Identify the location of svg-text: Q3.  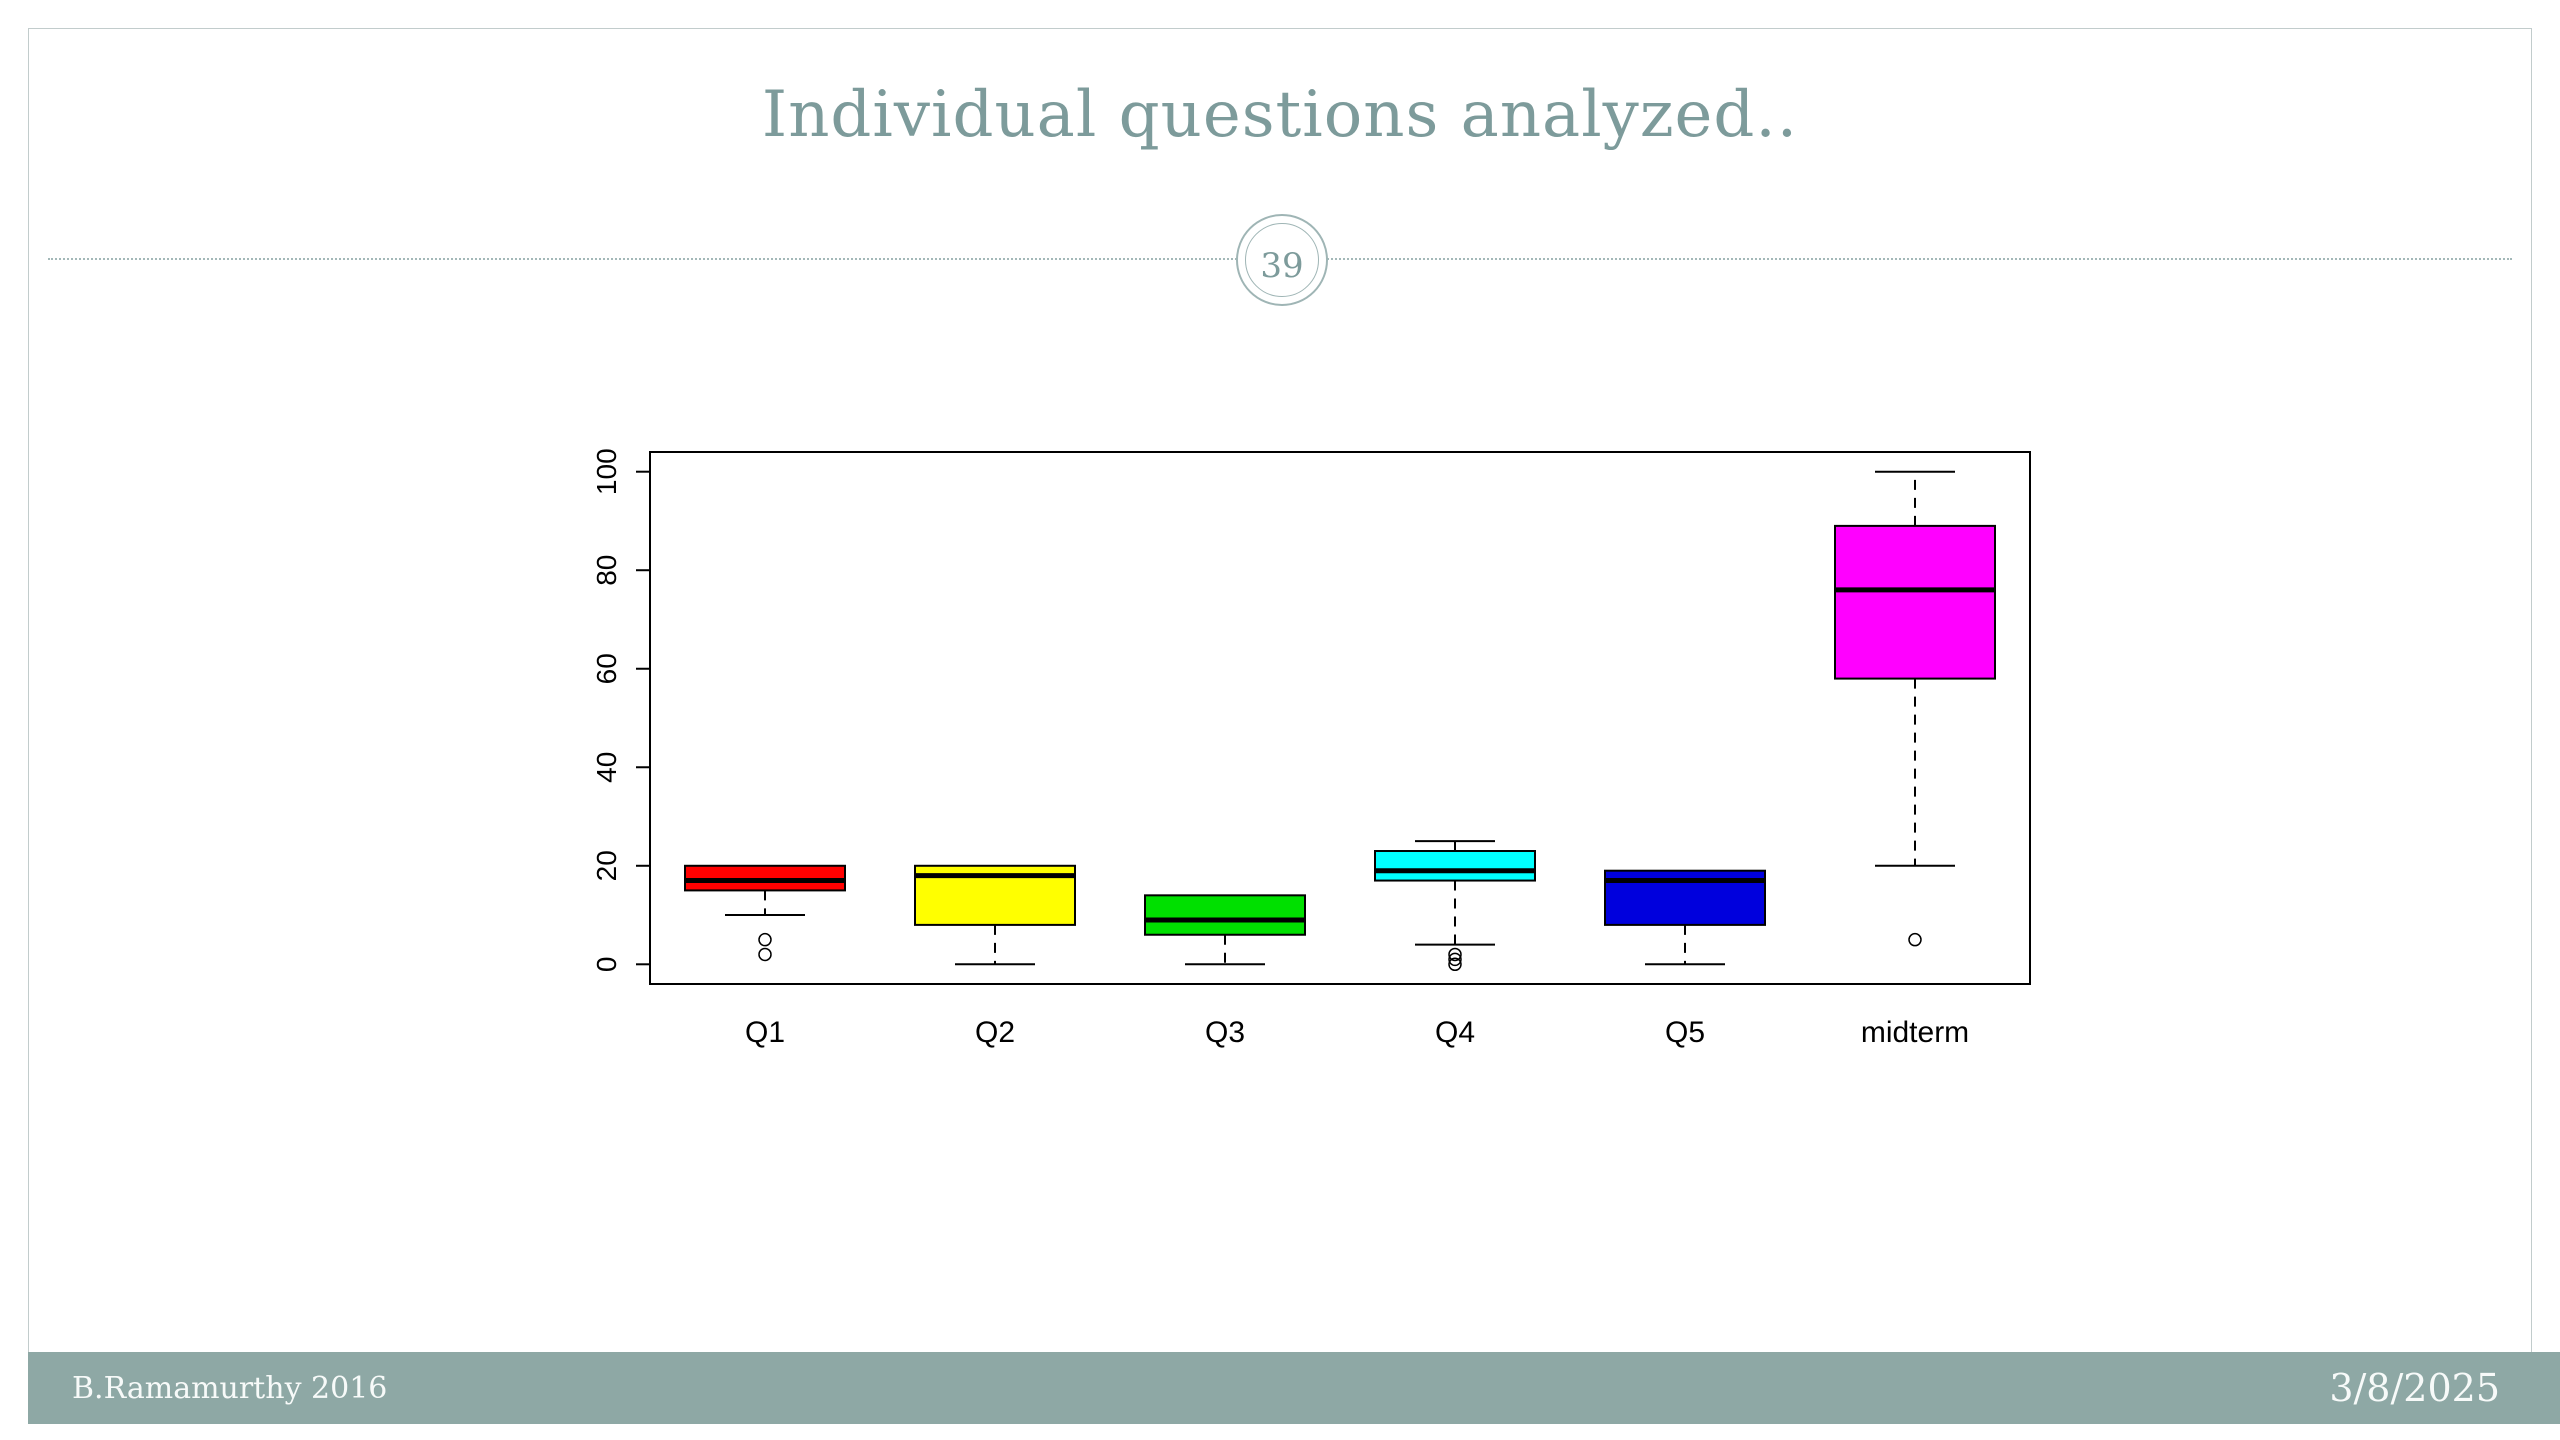
(1225, 1032).